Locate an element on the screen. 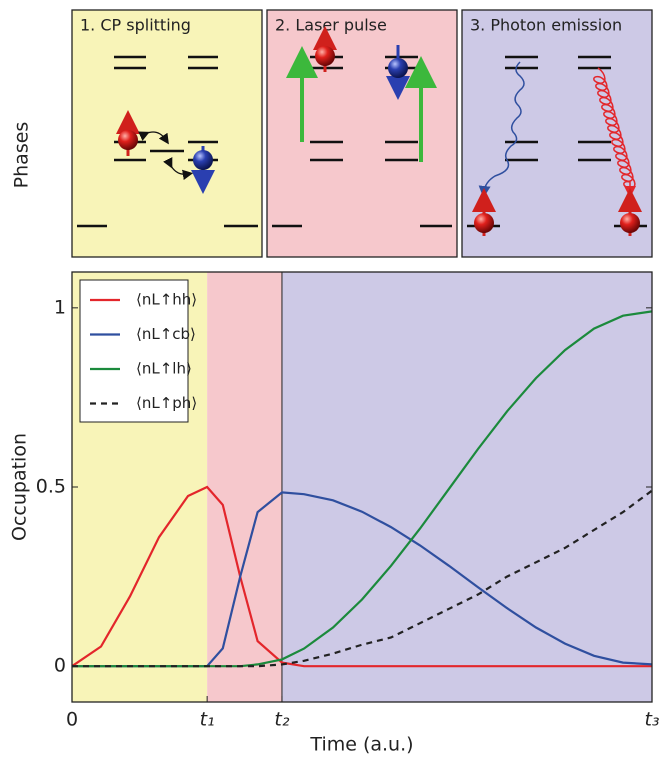 The height and width of the screenshot is (761, 664). y-axis-label: Occupation is located at coordinates (20, 487).